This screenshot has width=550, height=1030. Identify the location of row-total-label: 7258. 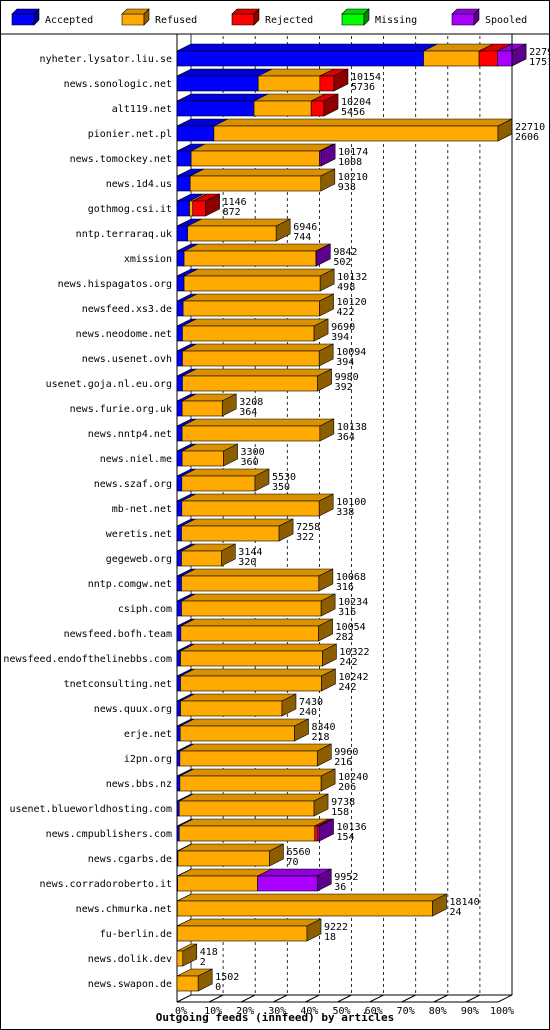
(308, 527).